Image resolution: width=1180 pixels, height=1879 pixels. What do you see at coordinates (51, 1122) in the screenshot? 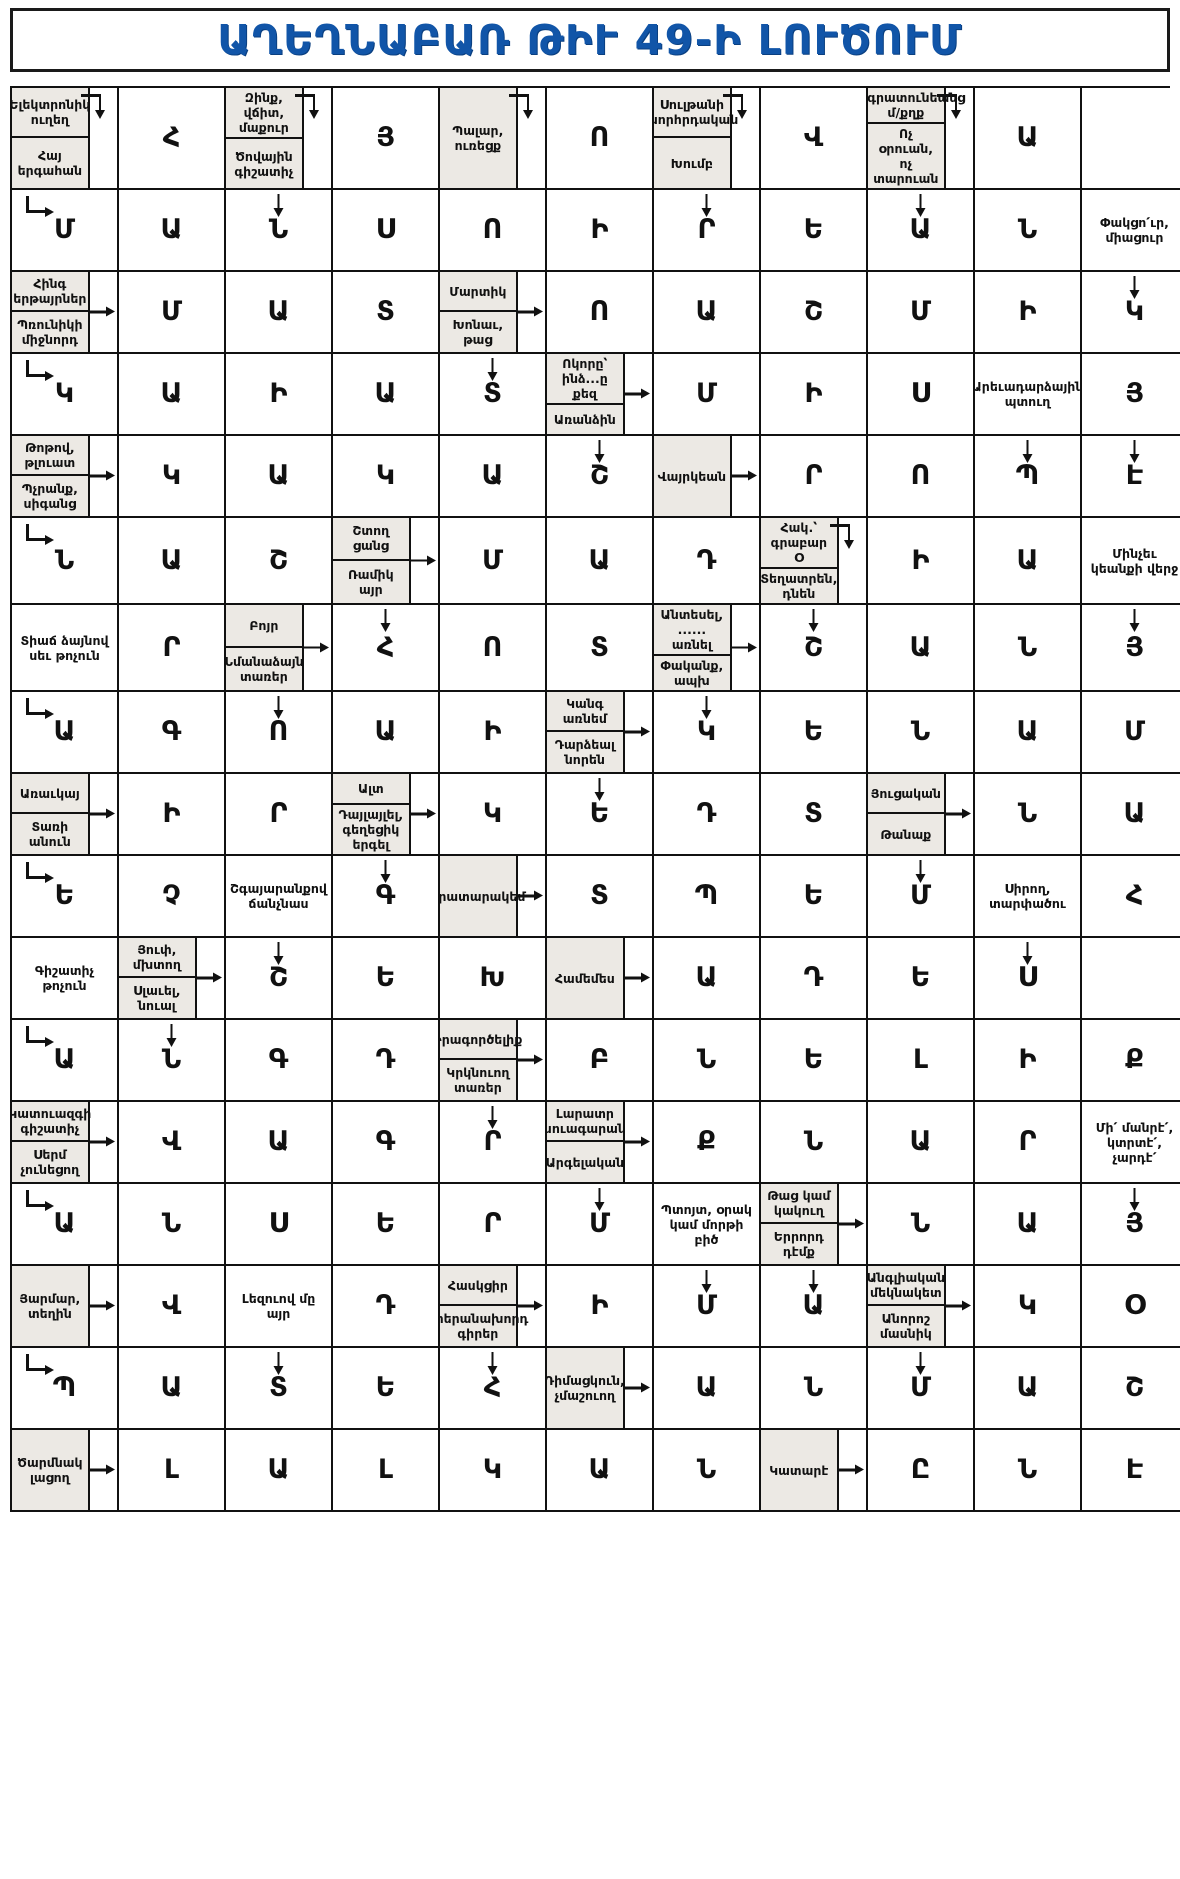
I see `clue-text: Կատուազգի գիշատիչ` at bounding box center [51, 1122].